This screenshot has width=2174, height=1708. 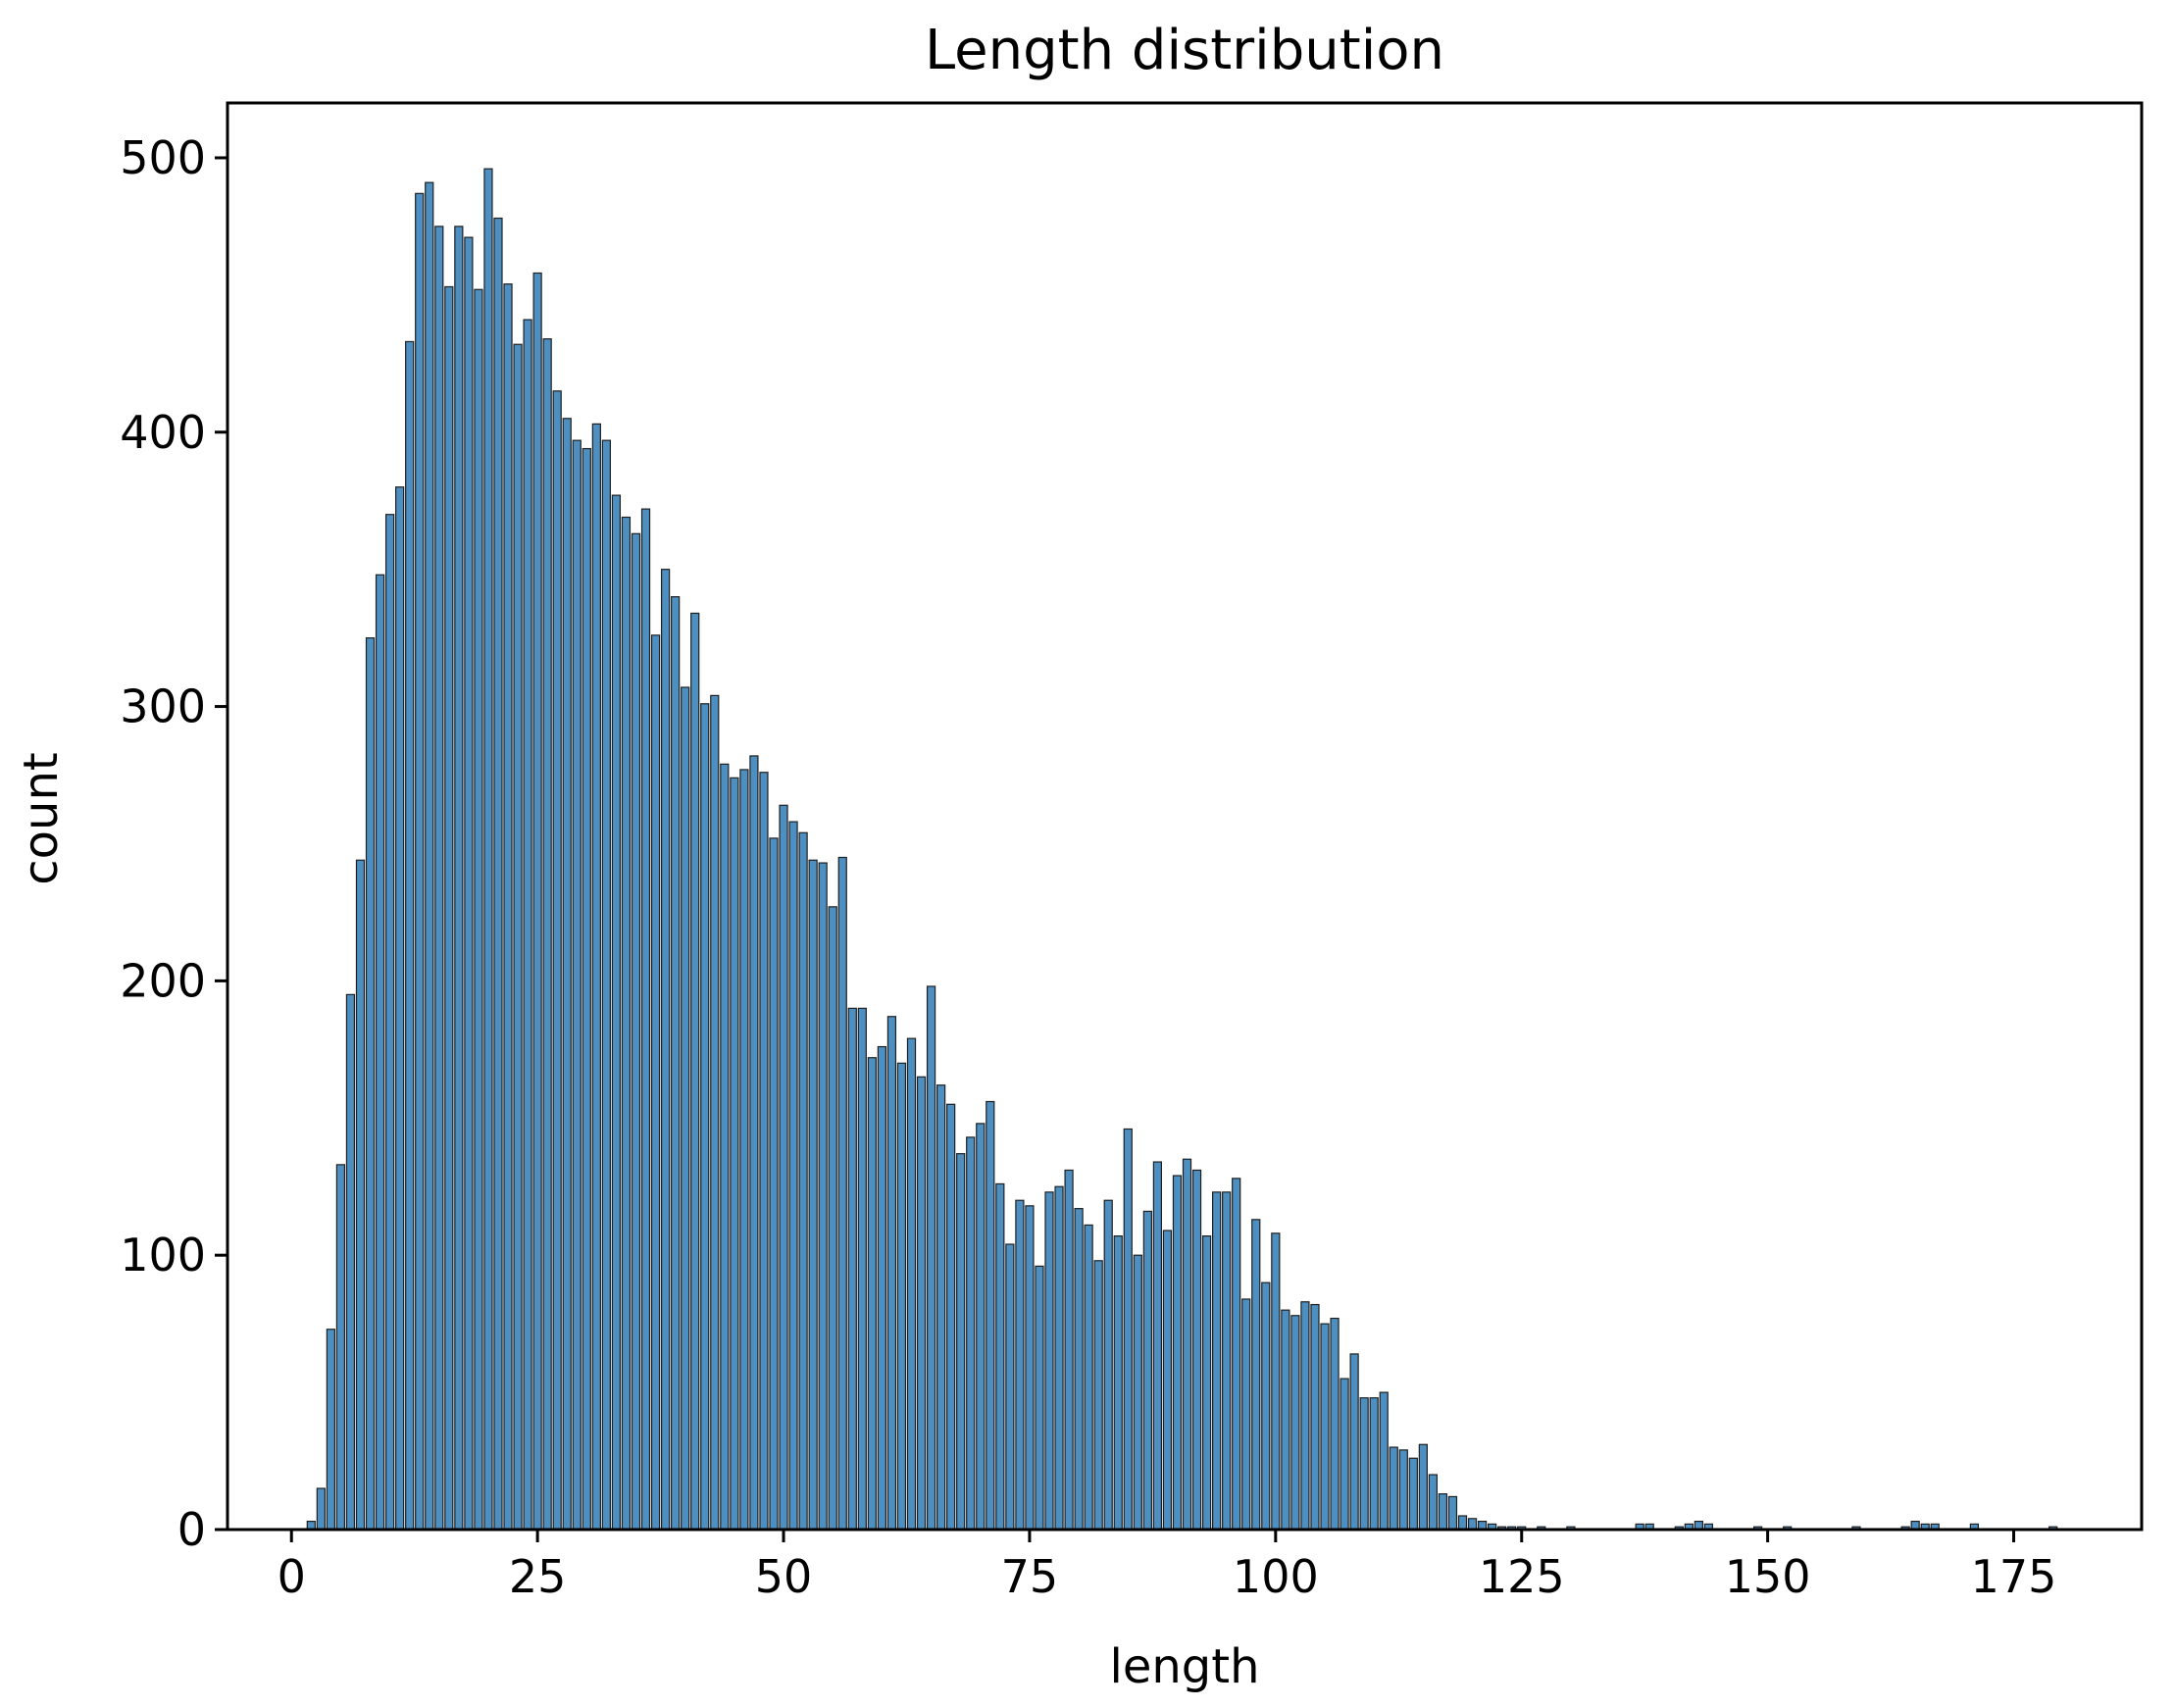 What do you see at coordinates (1185, 1666) in the screenshot?
I see `x-axis-label: length` at bounding box center [1185, 1666].